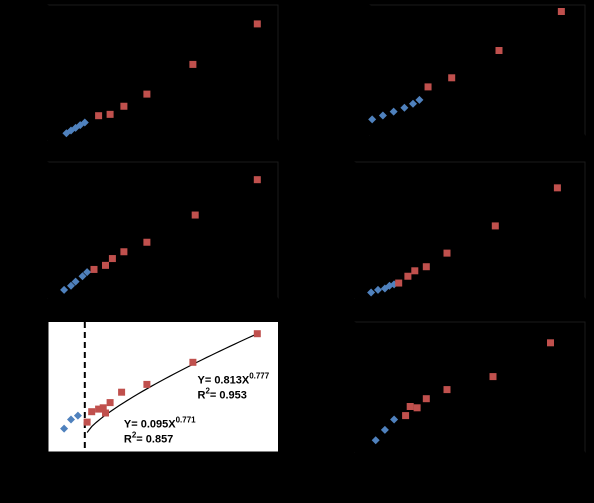  I want to click on superscript: 0.777, so click(259, 375).